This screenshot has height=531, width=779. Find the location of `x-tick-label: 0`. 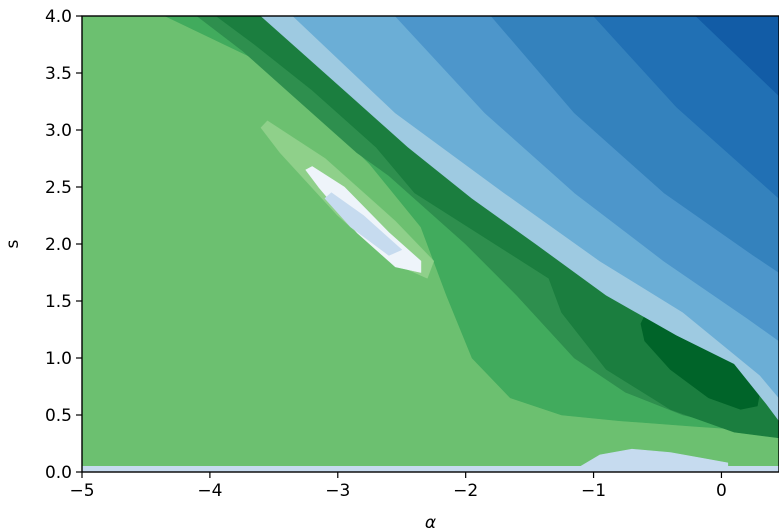

x-tick-label: 0 is located at coordinates (721, 491).